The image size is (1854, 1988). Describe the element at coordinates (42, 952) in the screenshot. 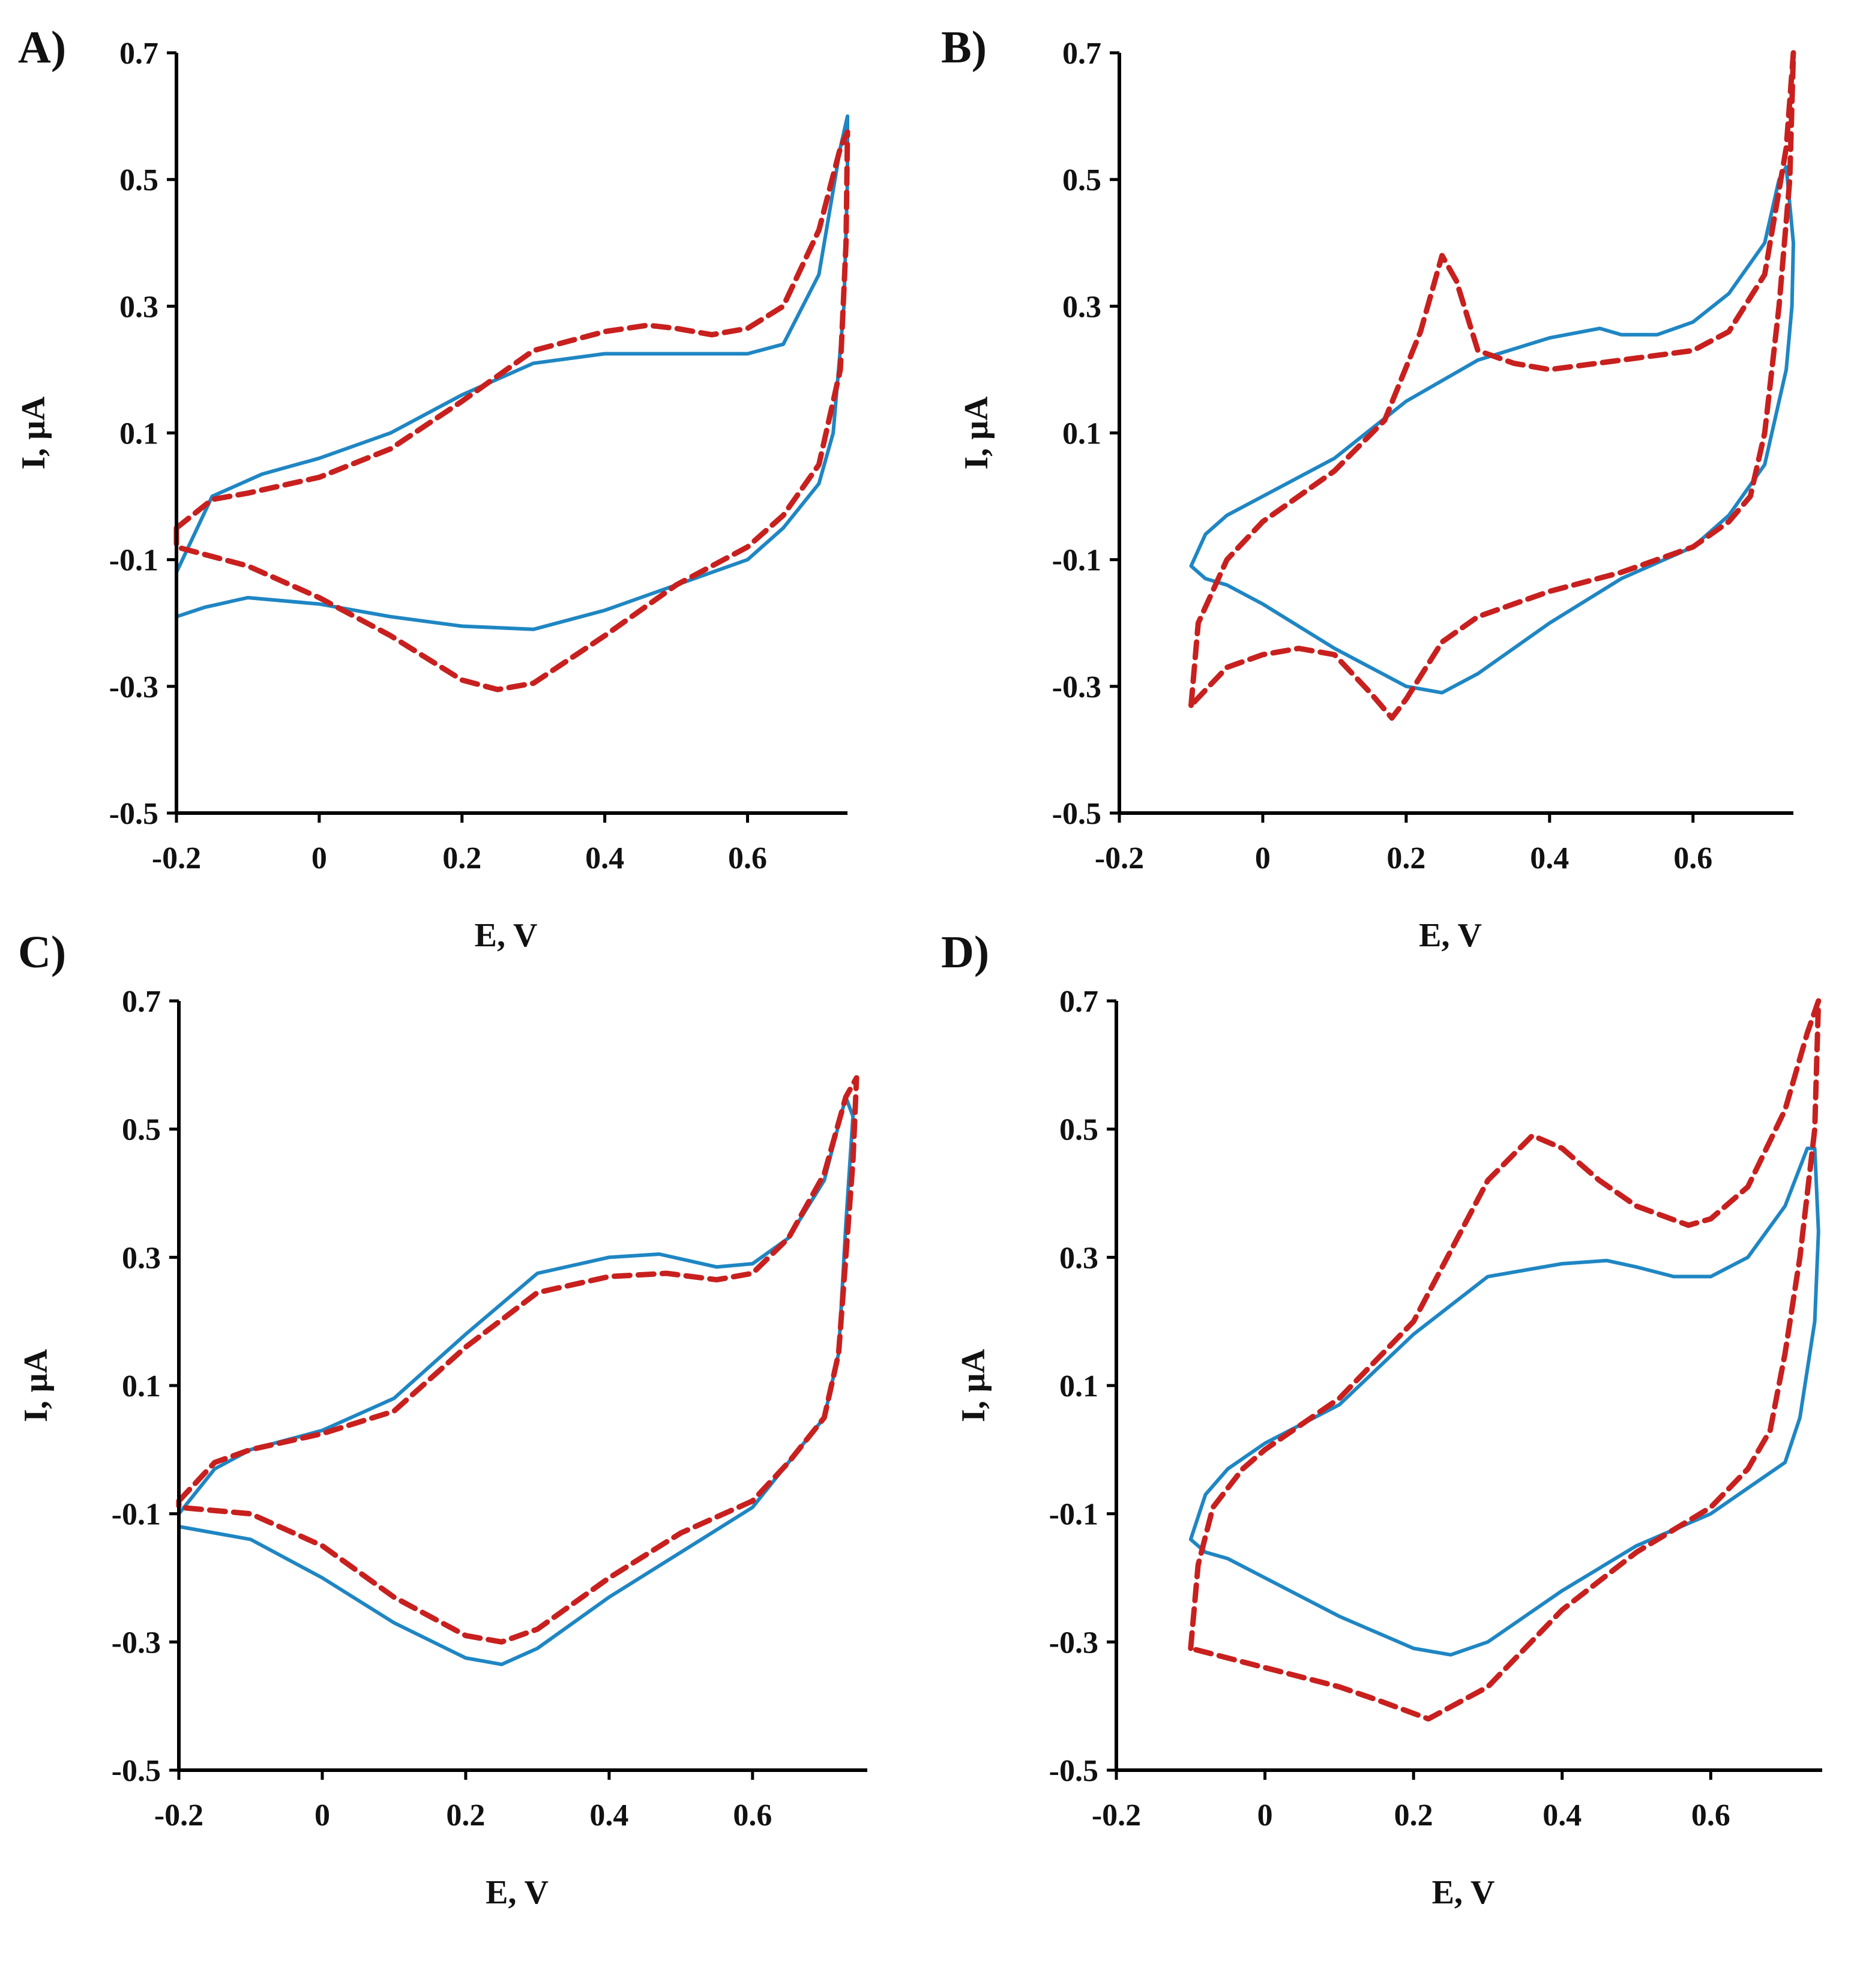

I see `panel-label: C)` at that location.